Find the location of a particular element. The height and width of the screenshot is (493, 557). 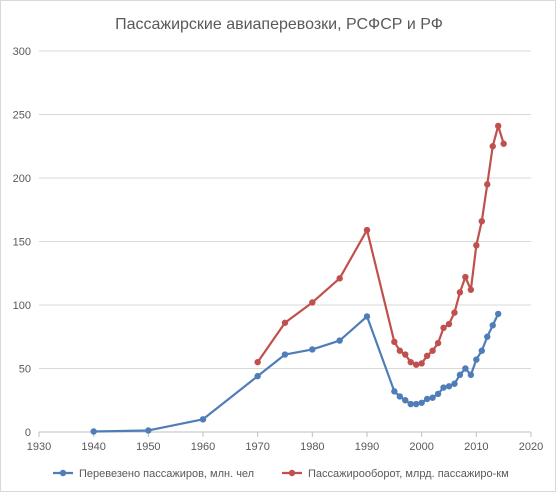

y-tick-label: 250 is located at coordinates (22, 116).